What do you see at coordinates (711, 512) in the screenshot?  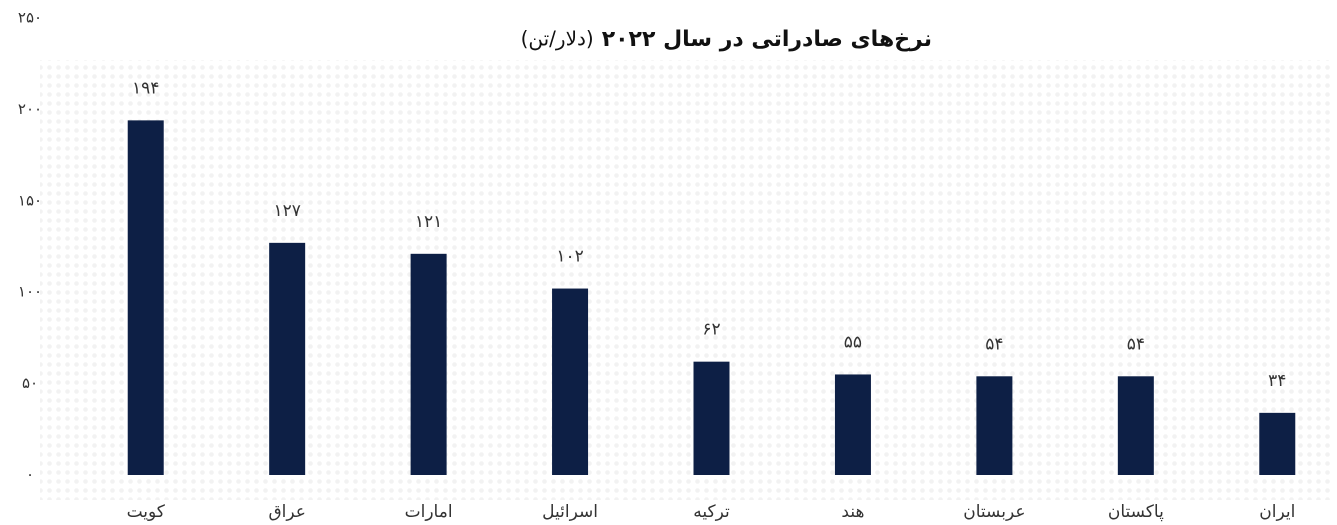 I see `x-tick-label: ترکیه` at bounding box center [711, 512].